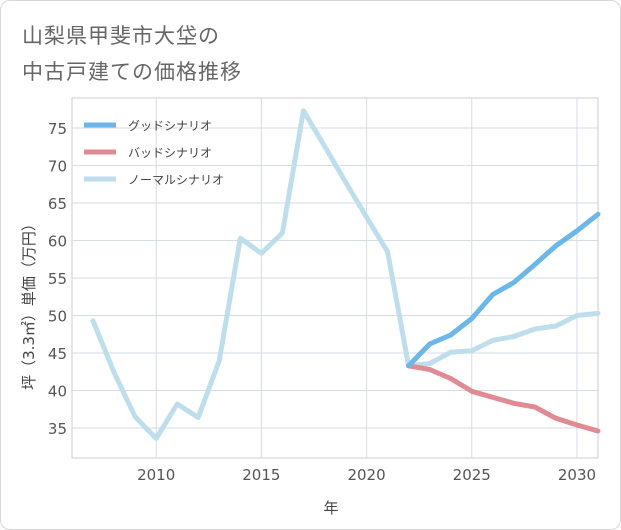 The width and height of the screenshot is (621, 530). What do you see at coordinates (57, 317) in the screenshot?
I see `y-tick-label: 50` at bounding box center [57, 317].